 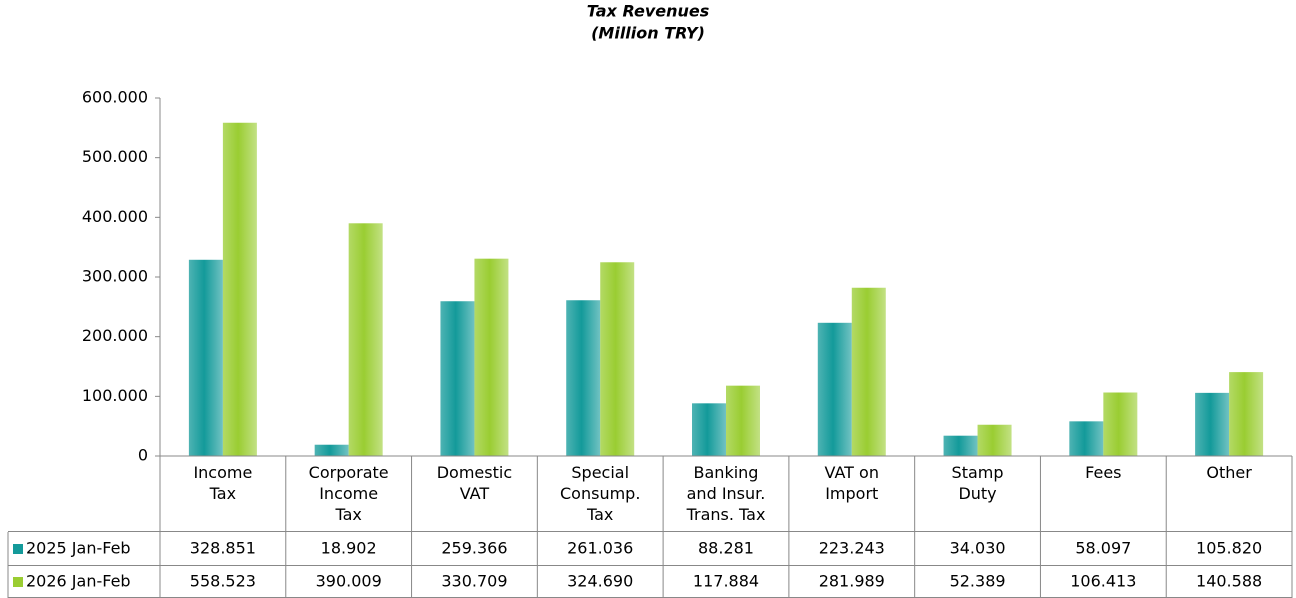 I want to click on legend-label: 2026 Jan-Feb, so click(x=78, y=581).